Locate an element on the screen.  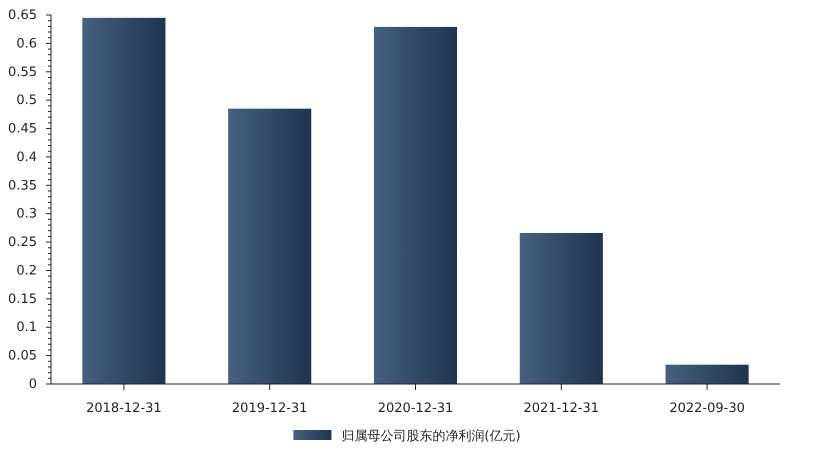
y-tick-label: 0.5 is located at coordinates (26, 100).